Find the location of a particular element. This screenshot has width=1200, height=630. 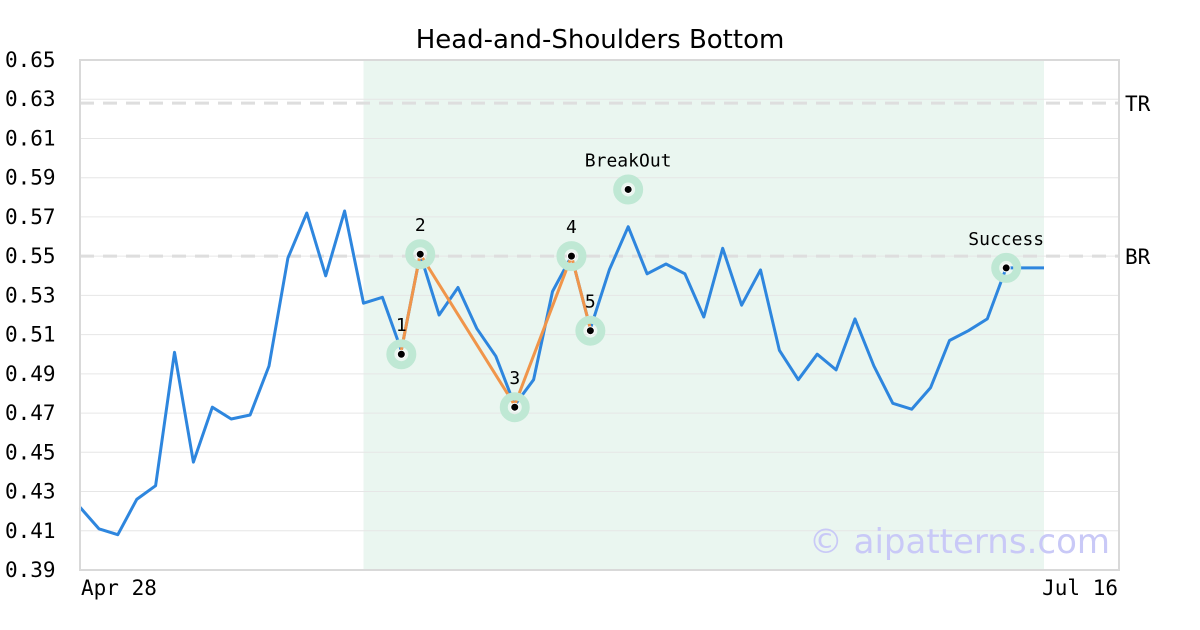

annotation-3: 3 is located at coordinates (514, 378).